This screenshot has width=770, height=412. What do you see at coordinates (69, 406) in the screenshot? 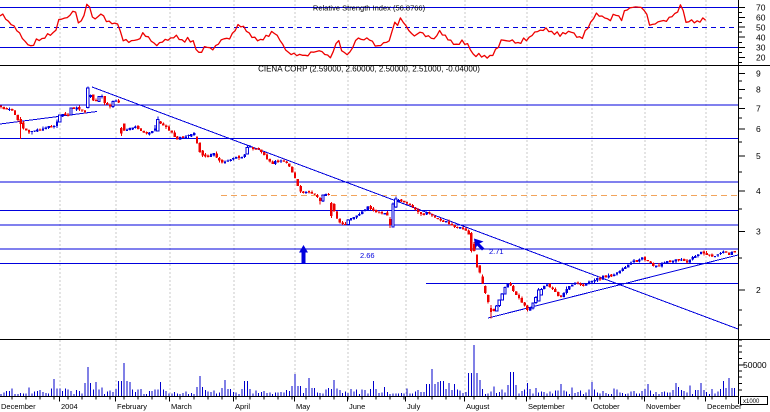
I see `svg-text: 2004` at bounding box center [69, 406].